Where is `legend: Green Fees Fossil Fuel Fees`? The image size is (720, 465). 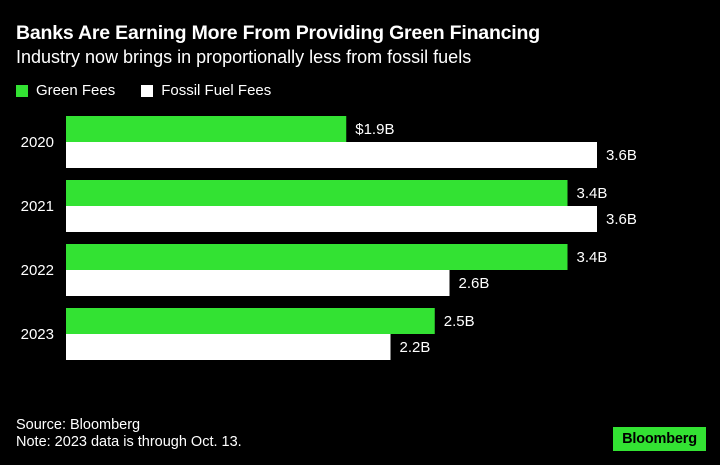
legend: Green Fees Fossil Fuel Fees is located at coordinates (156, 90).